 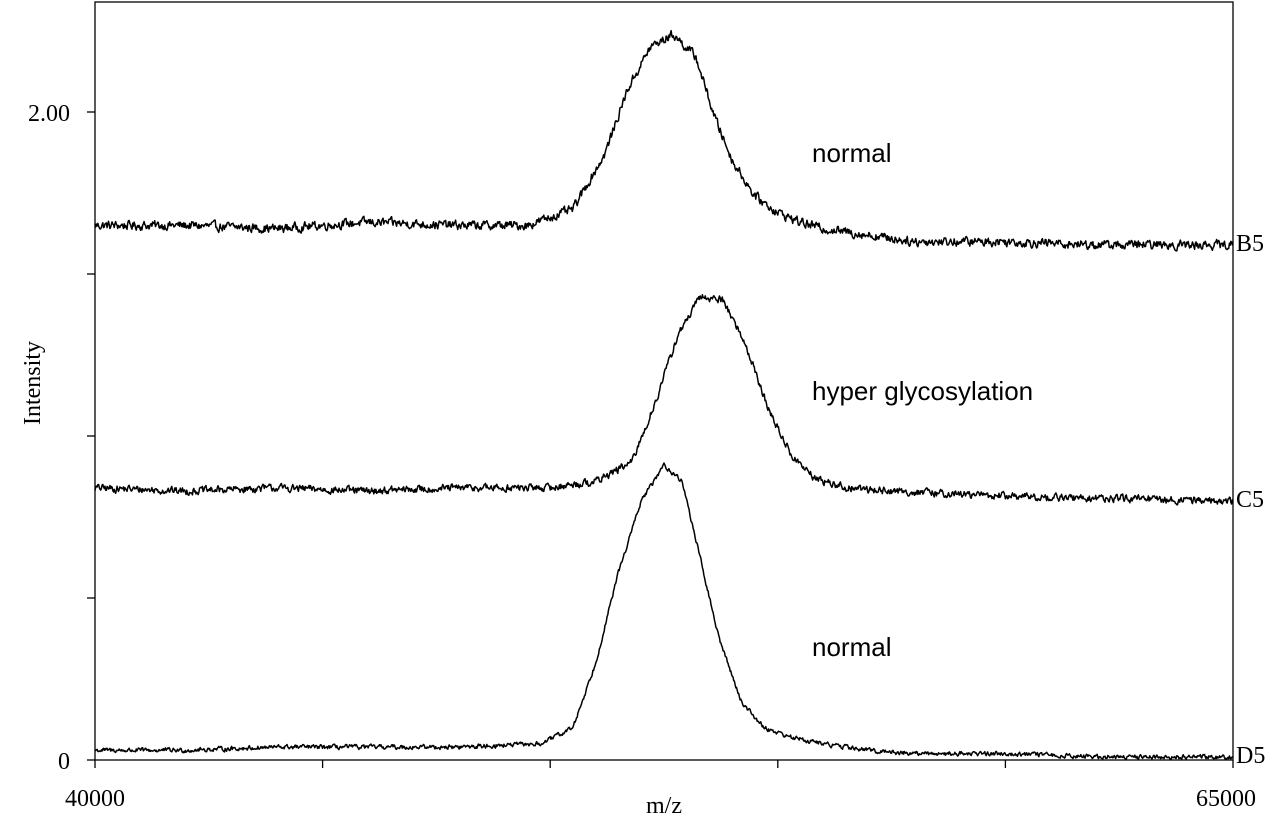 What do you see at coordinates (1250, 500) in the screenshot?
I see `series-label-c5: C5` at bounding box center [1250, 500].